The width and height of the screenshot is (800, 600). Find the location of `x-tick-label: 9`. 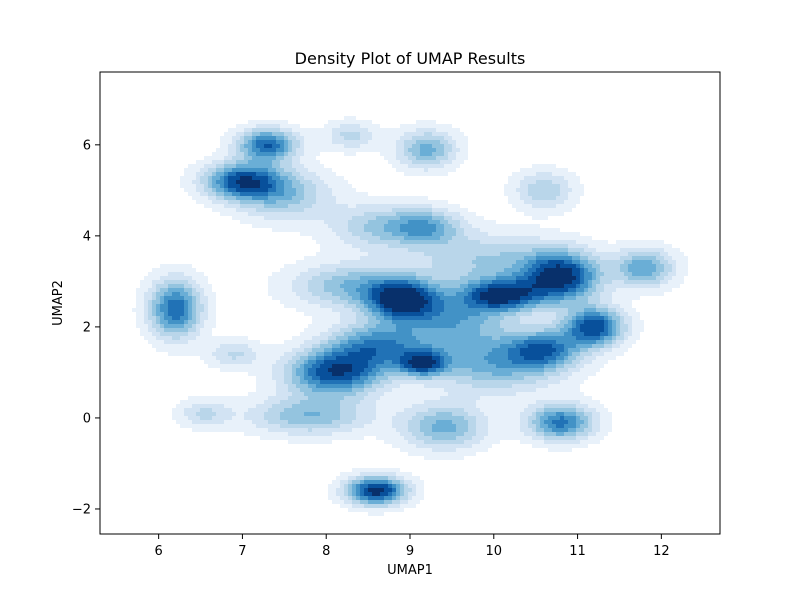

x-tick-label: 9 is located at coordinates (410, 551).